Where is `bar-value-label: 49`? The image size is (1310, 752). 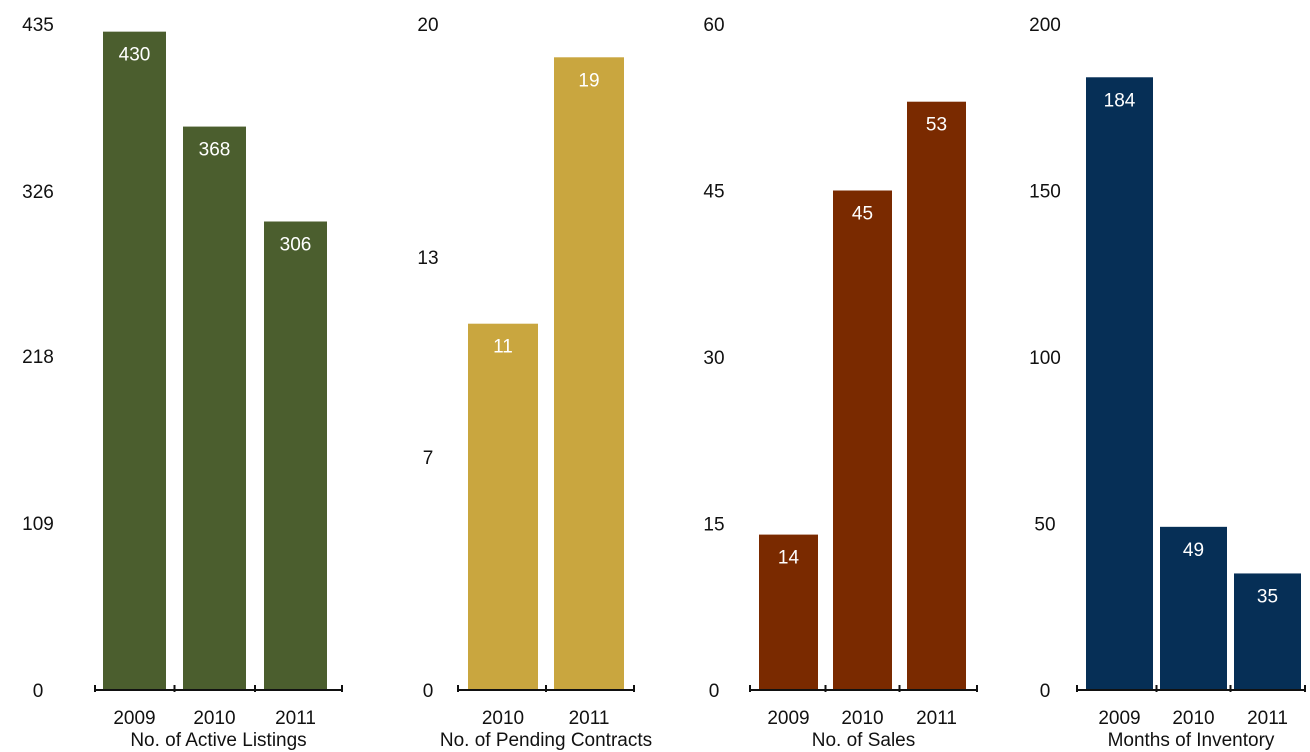 bar-value-label: 49 is located at coordinates (1193, 550).